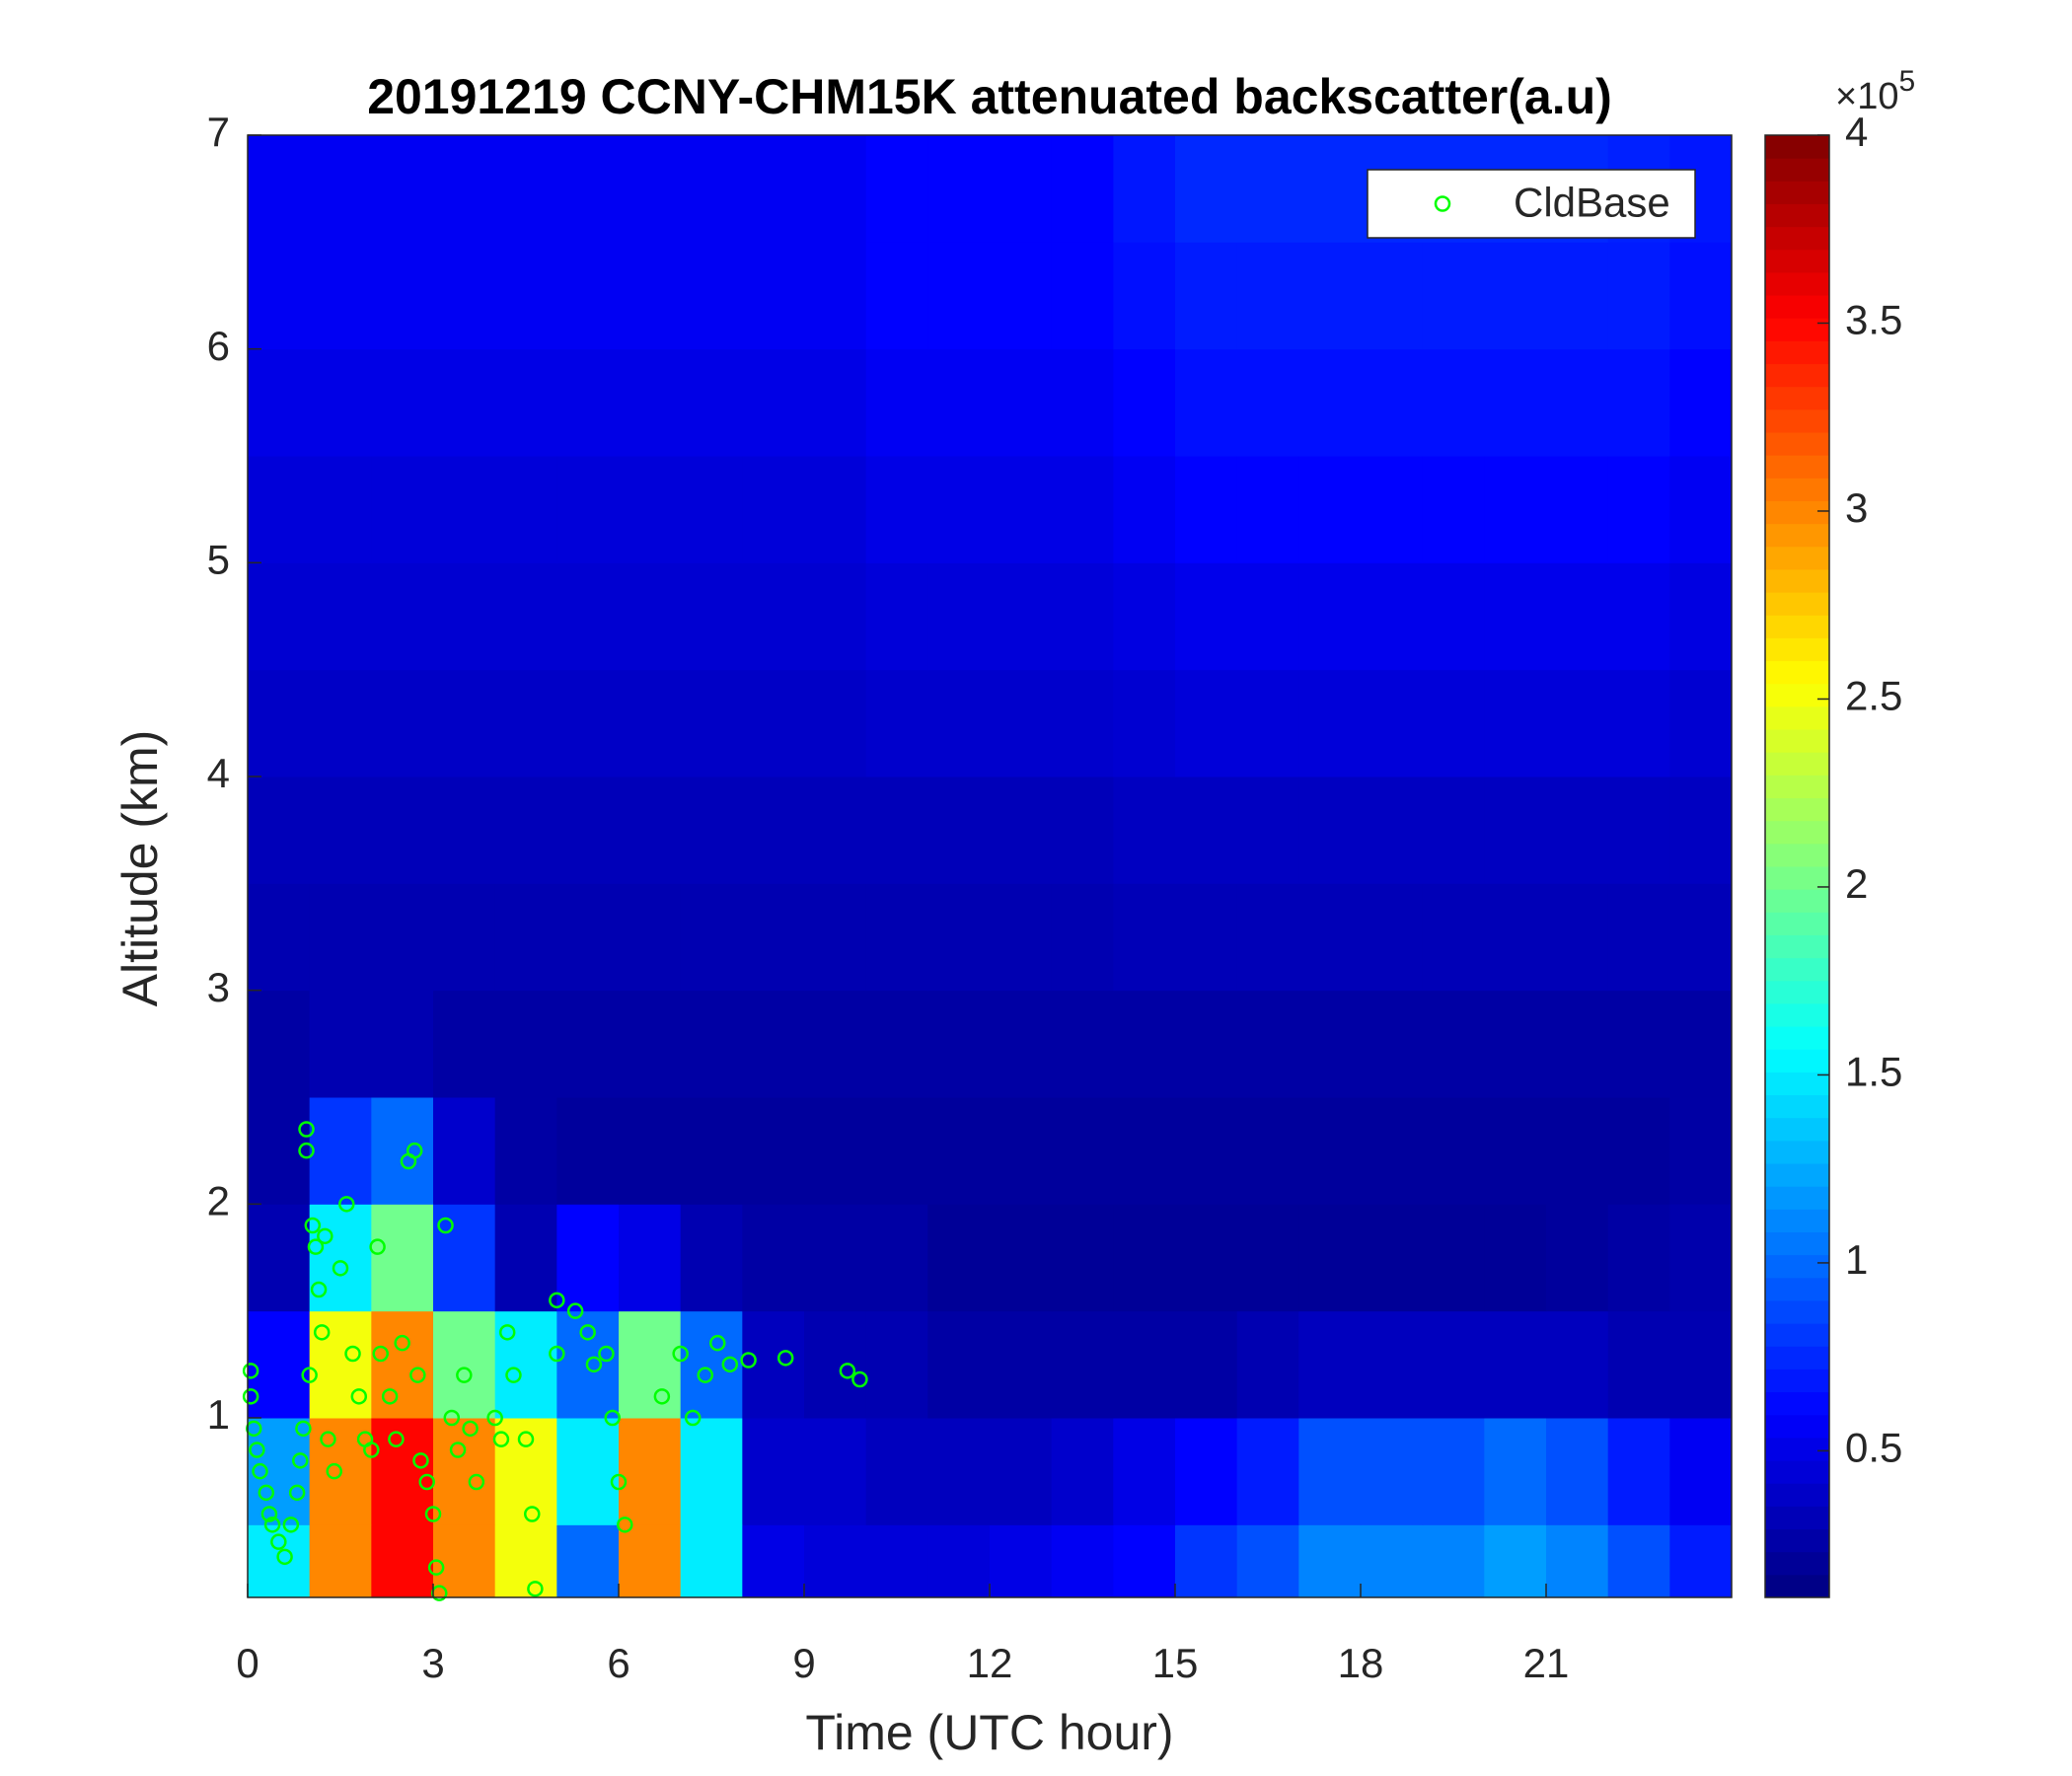 This screenshot has width=2072, height=1776. Describe the element at coordinates (1867, 97) in the screenshot. I see `scale-base: ×10` at that location.